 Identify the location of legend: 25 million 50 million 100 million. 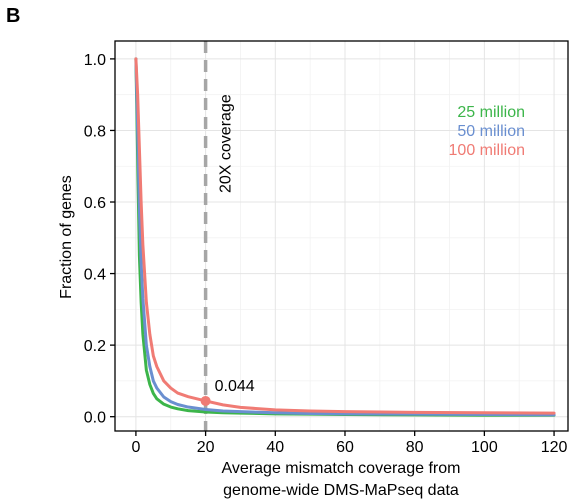
(487, 131).